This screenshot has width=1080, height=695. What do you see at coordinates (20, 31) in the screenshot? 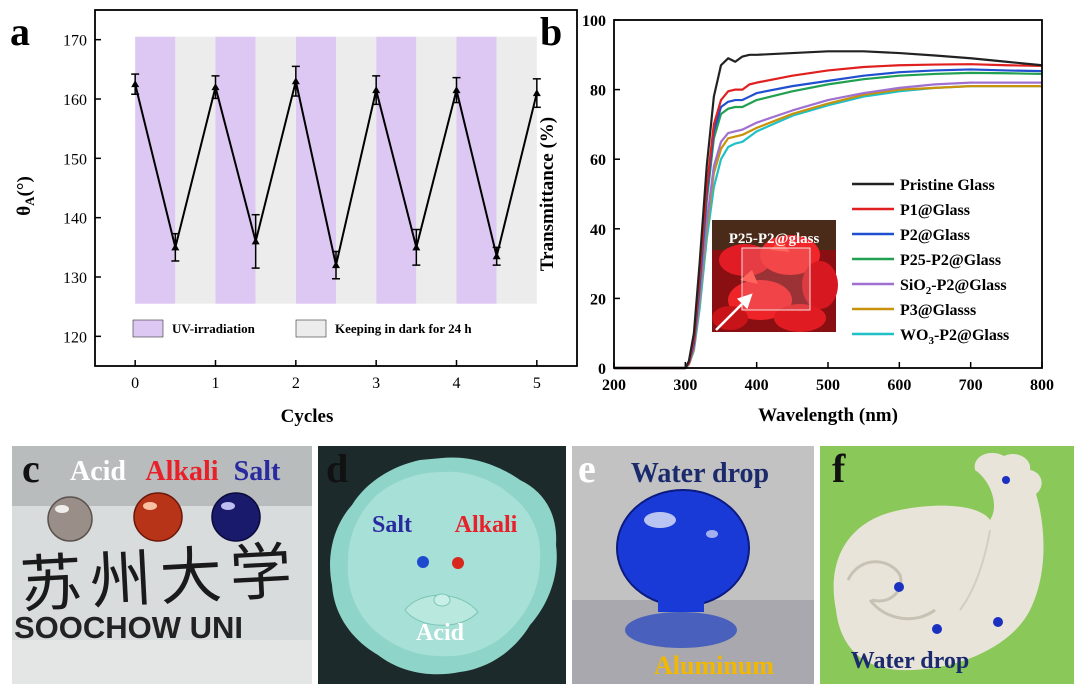
I see `panel-a-label: a` at bounding box center [20, 31].